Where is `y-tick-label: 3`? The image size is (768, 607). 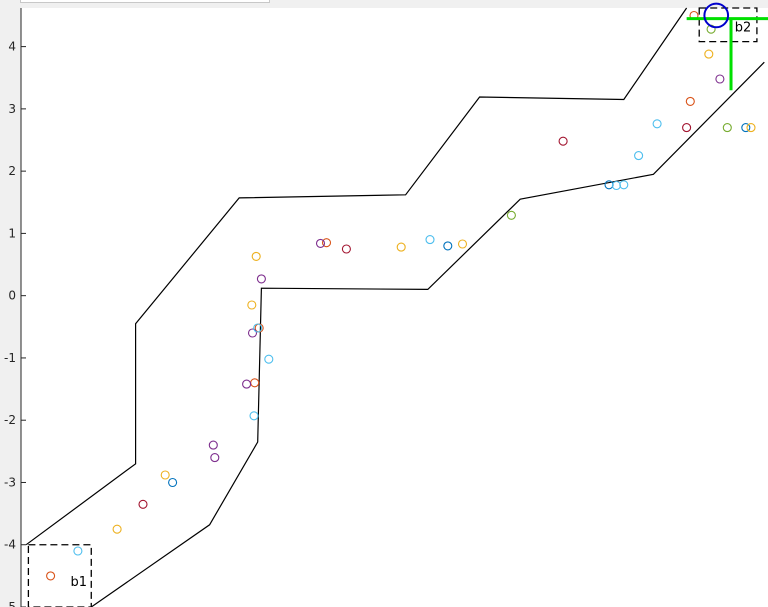
y-tick-label: 3 is located at coordinates (12, 109).